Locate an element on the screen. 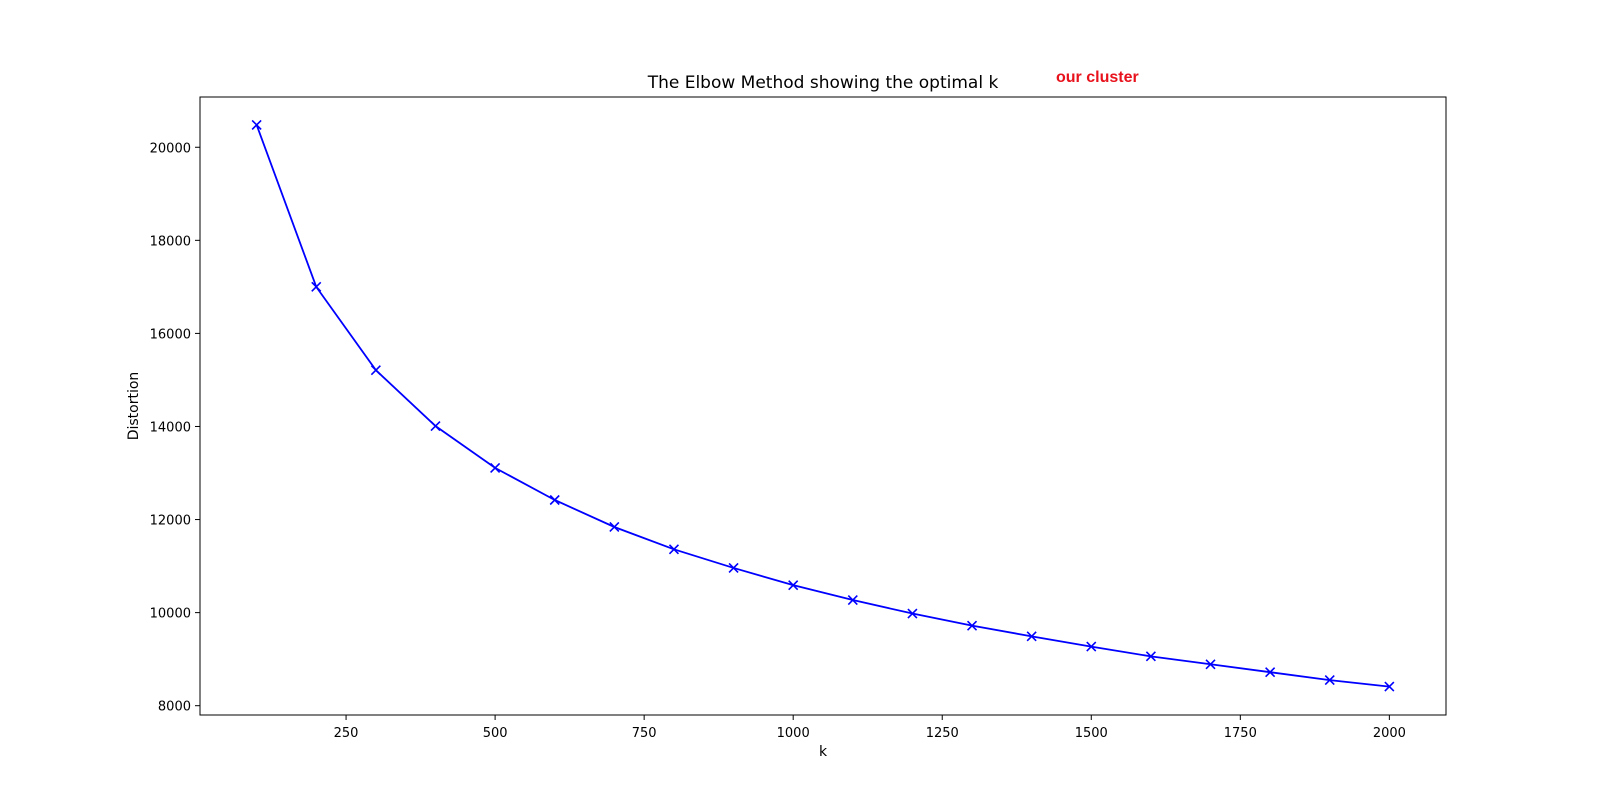  y-axis-ticks: 8000 10000 12000 14000 16000 18000 20000 is located at coordinates (175, 428).